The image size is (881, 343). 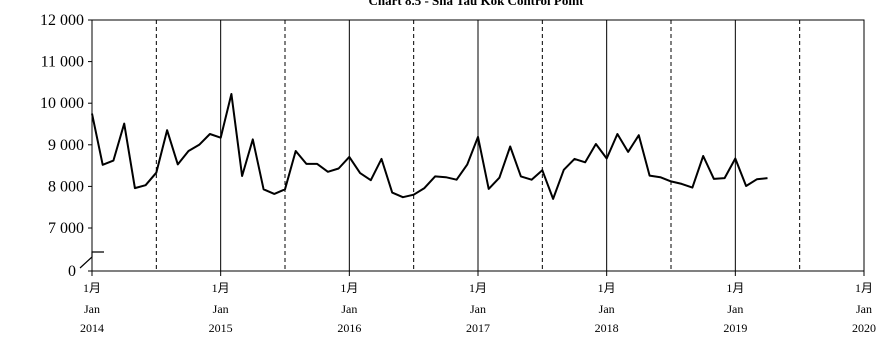 What do you see at coordinates (62, 103) in the screenshot?
I see `y-tick-label: 10 000` at bounding box center [62, 103].